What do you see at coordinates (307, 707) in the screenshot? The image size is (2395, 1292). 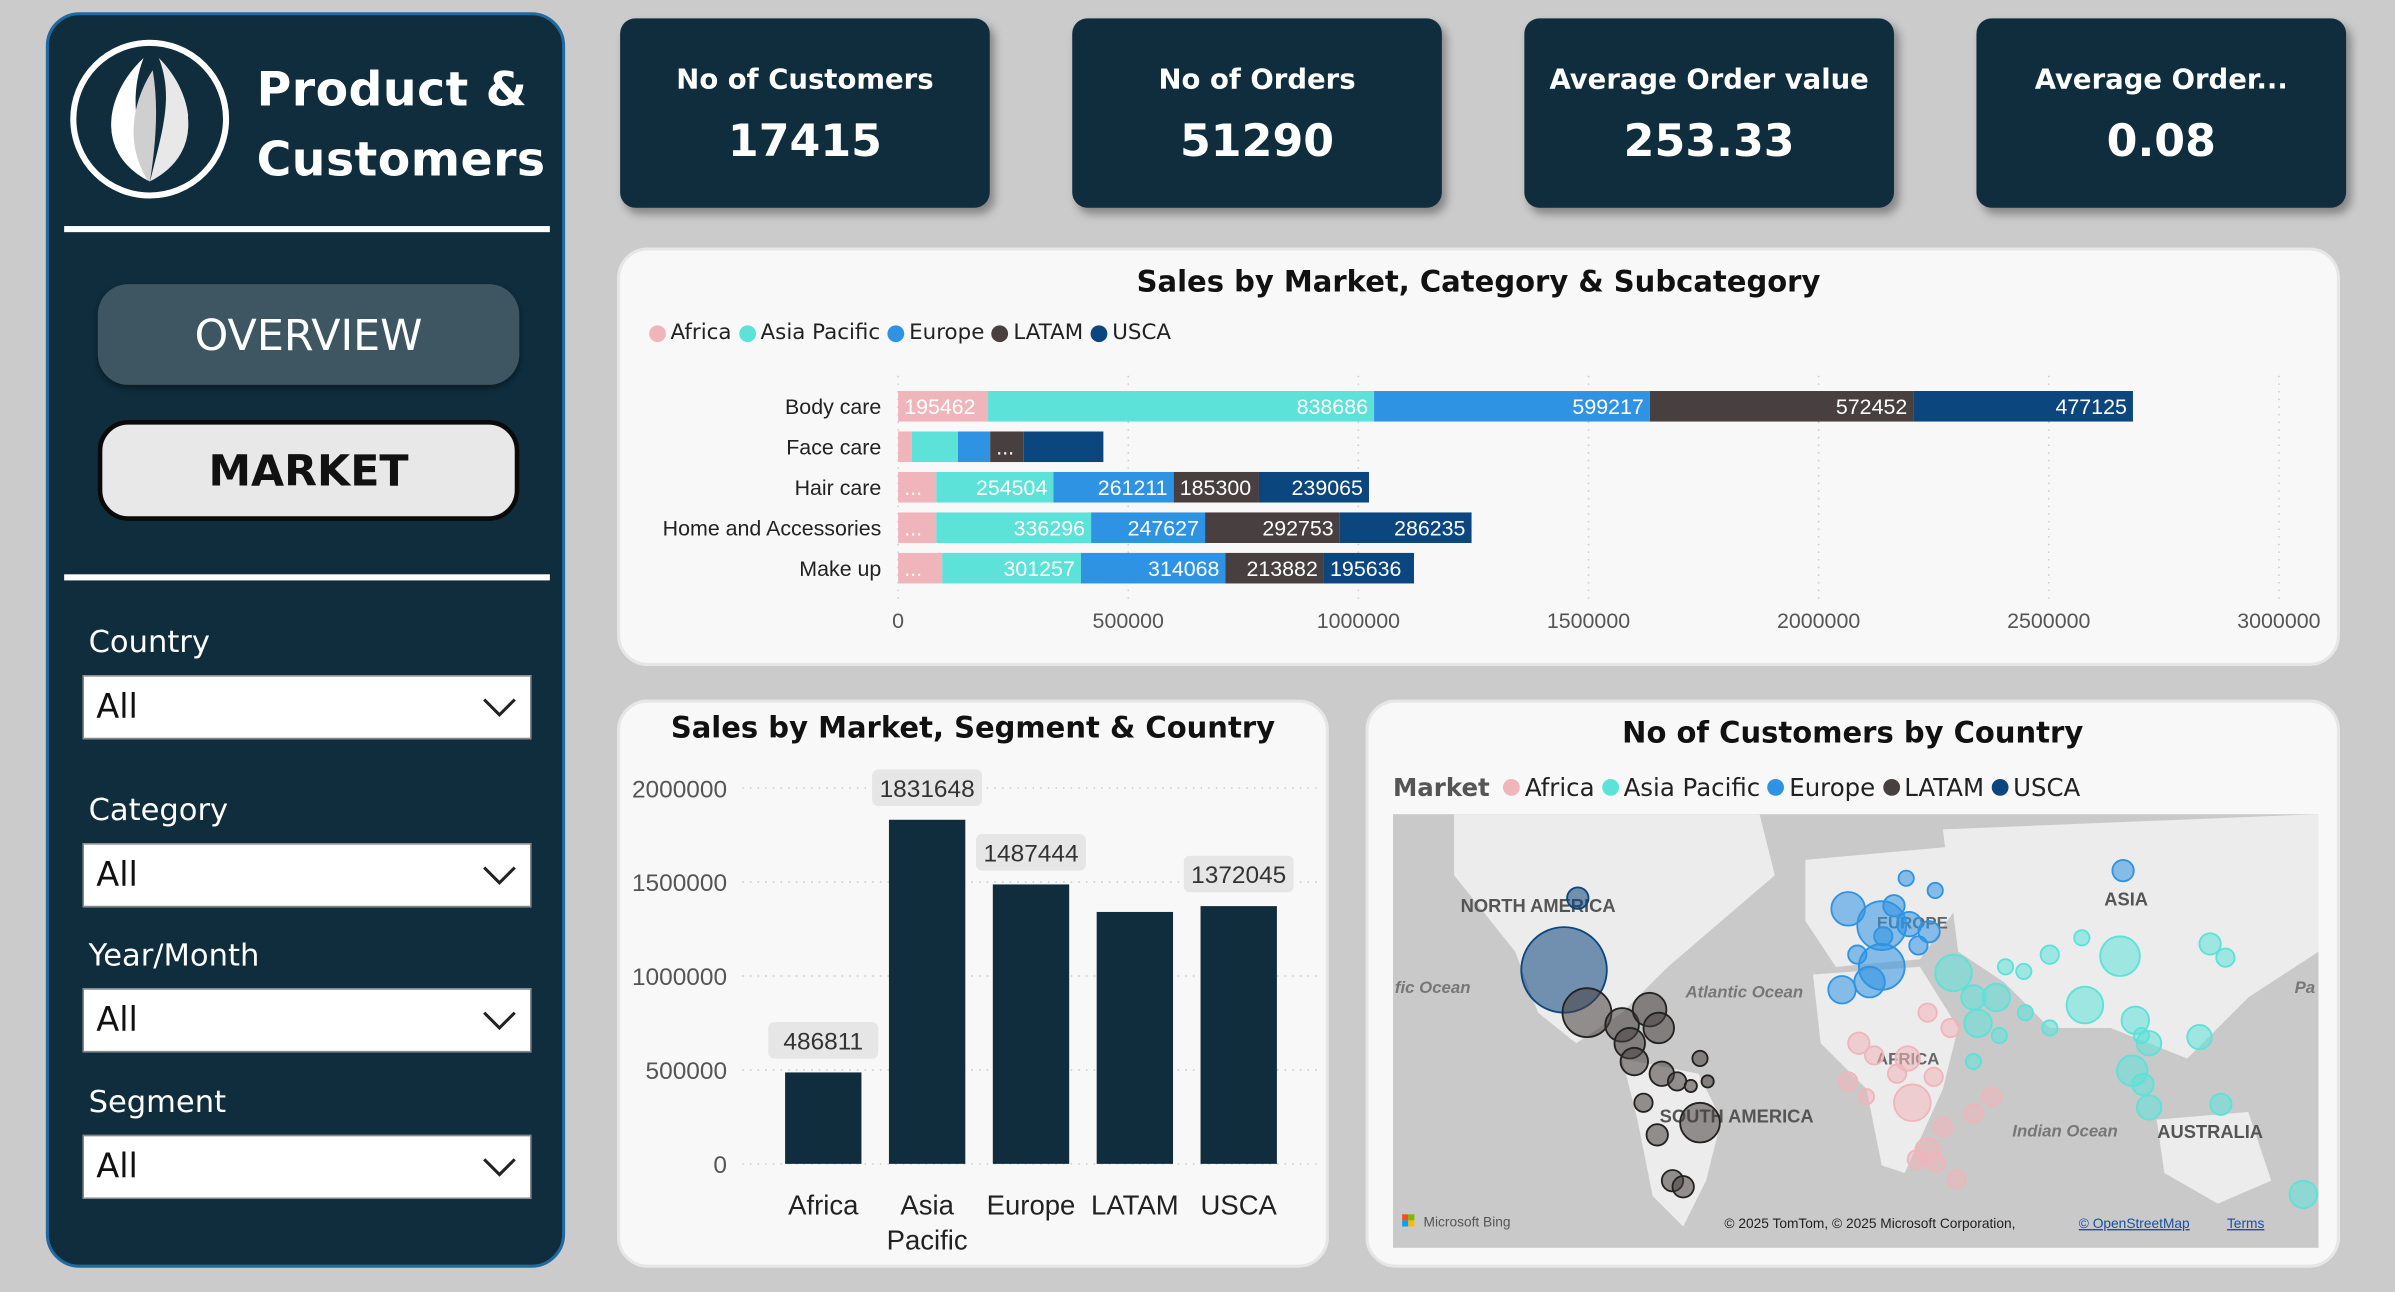 I see `country-filter-dropdown: All` at bounding box center [307, 707].